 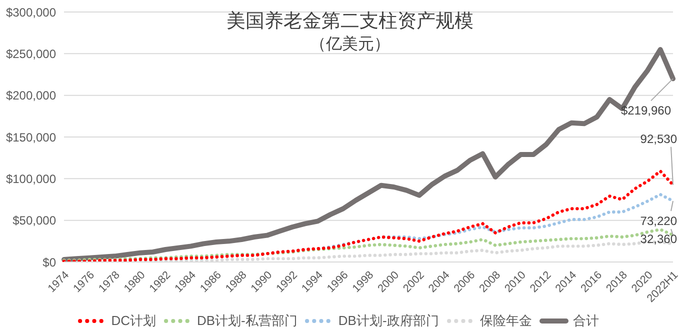 What do you see at coordinates (31, 179) in the screenshot?
I see `y-tick-label: $100,000` at bounding box center [31, 179].